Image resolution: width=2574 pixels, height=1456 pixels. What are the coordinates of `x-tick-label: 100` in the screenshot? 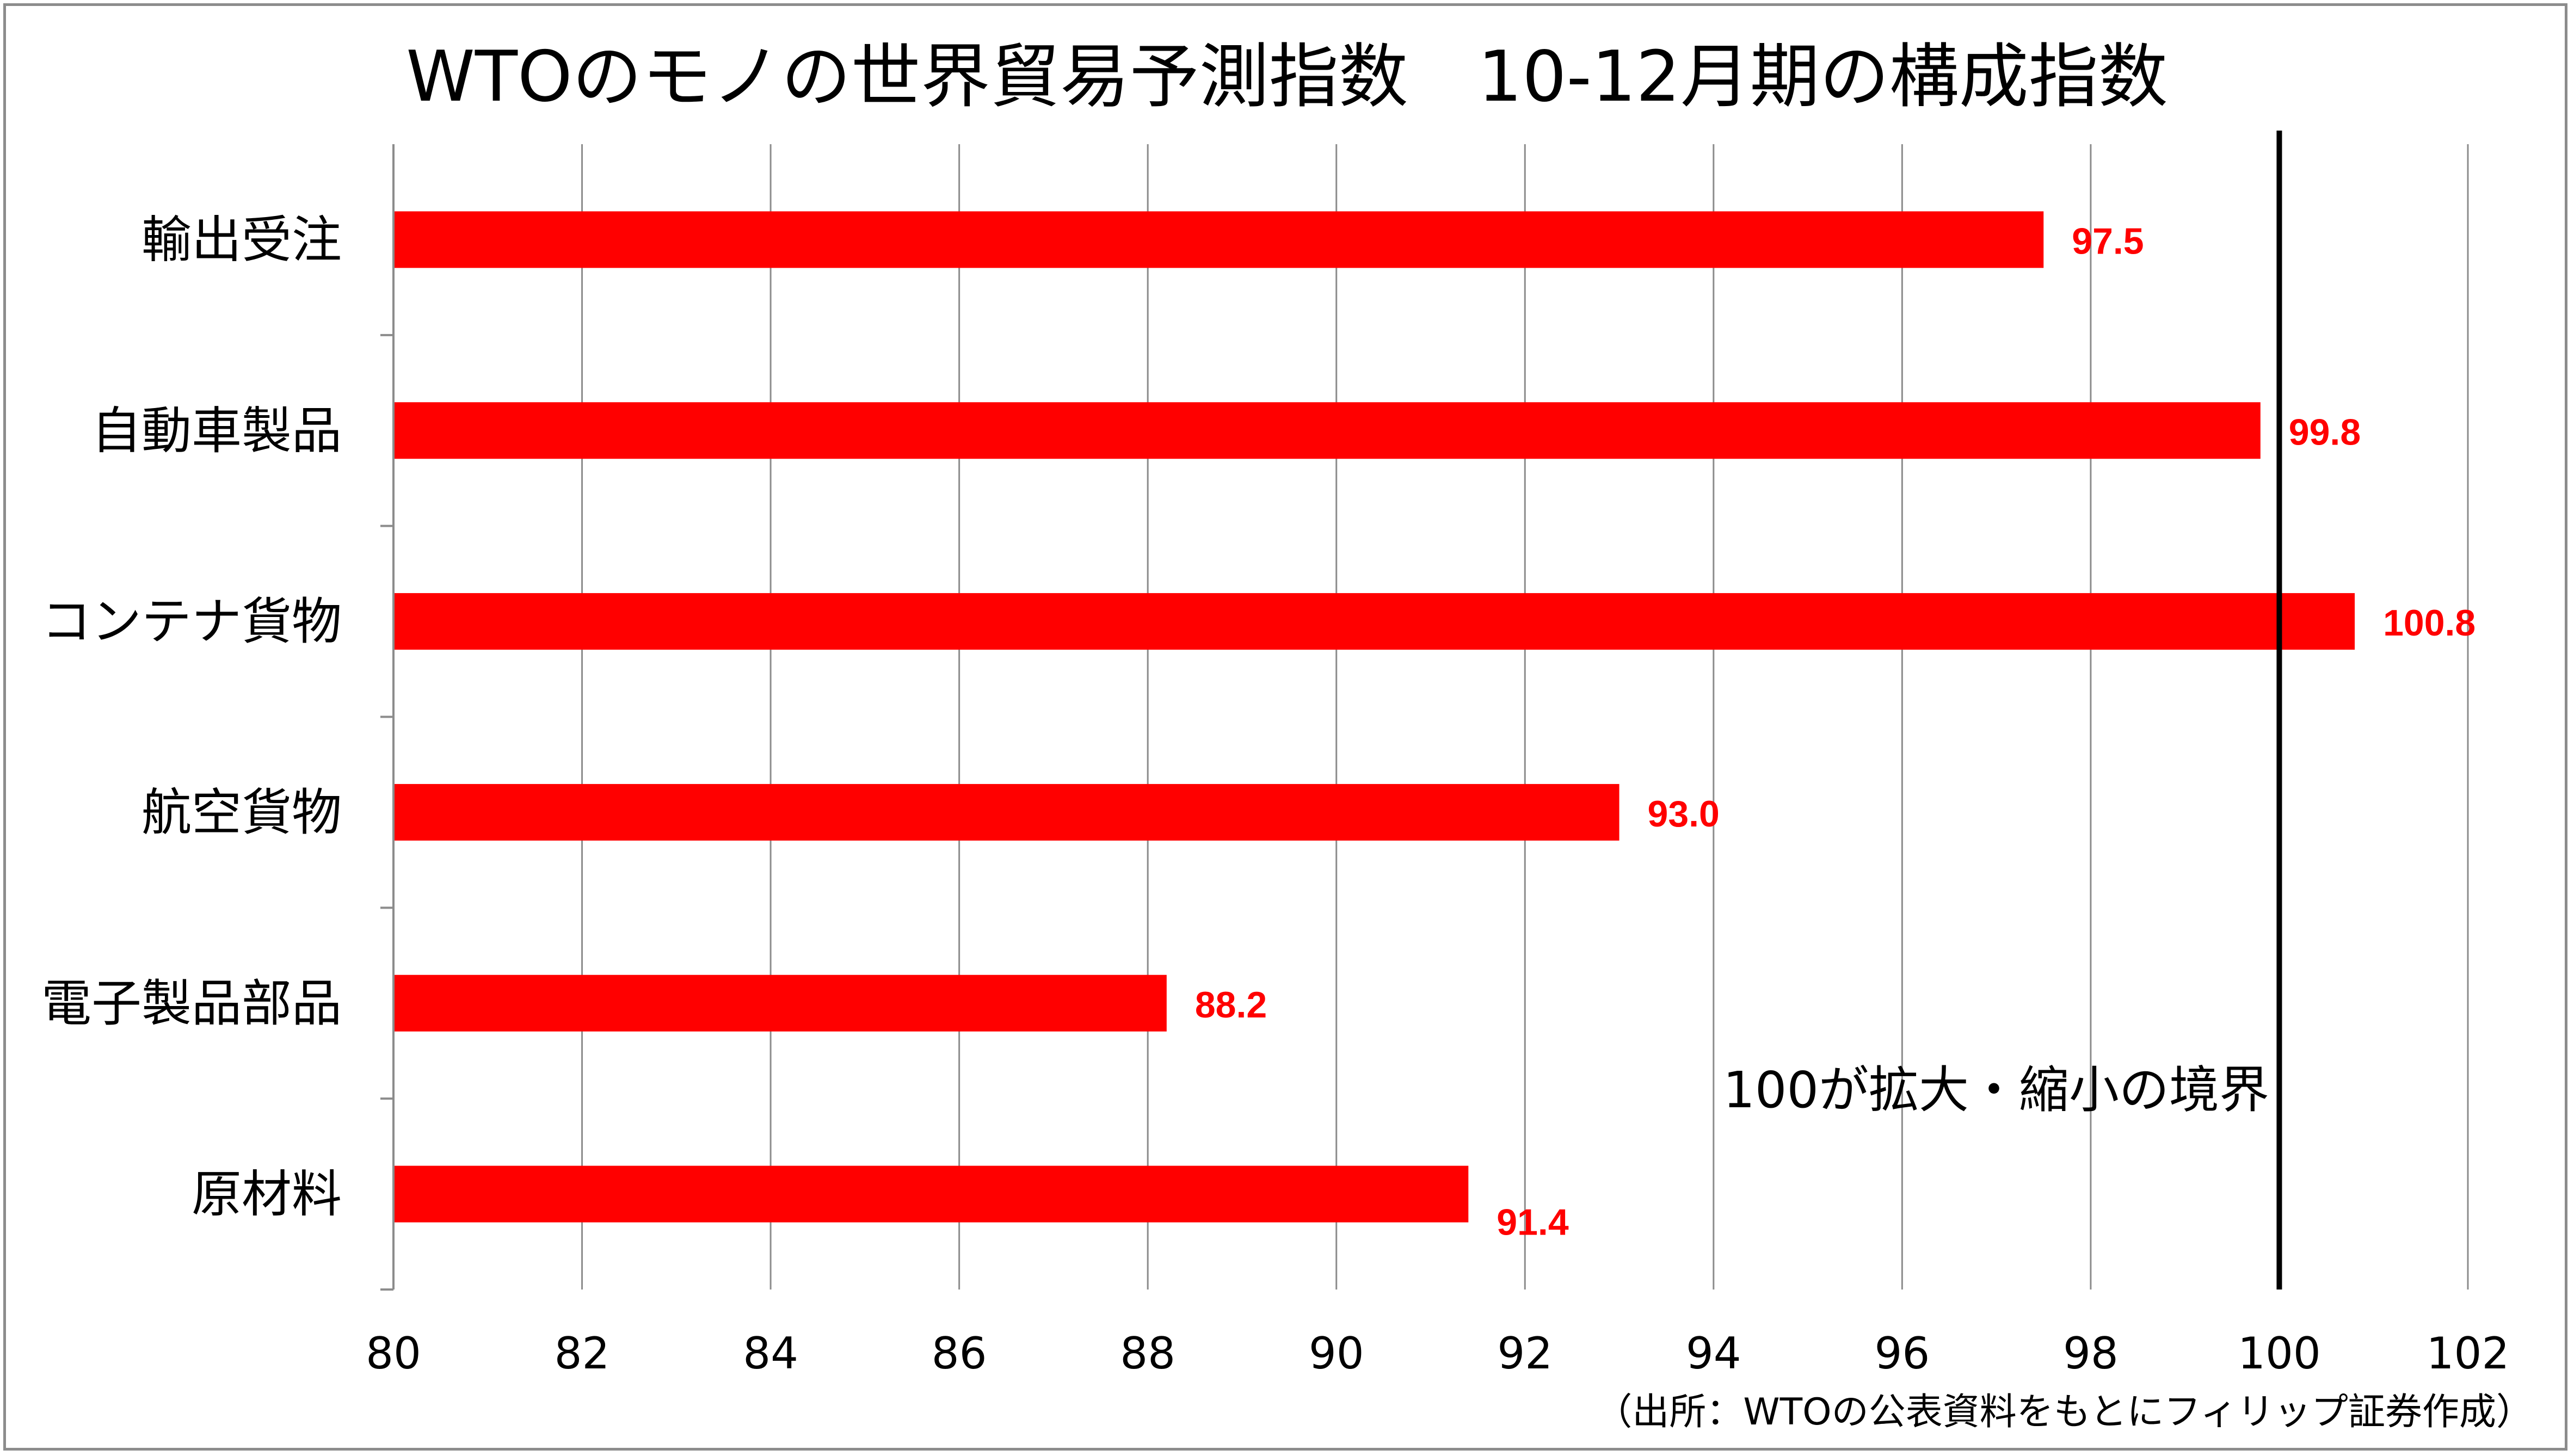 It's located at (2279, 1353).